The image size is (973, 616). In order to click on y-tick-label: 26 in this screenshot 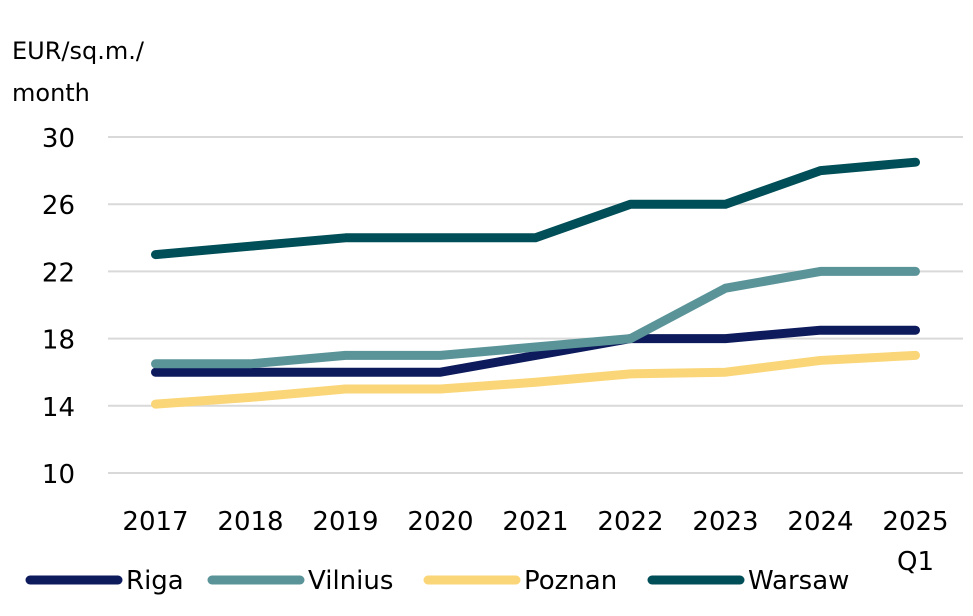, I will do `click(58, 206)`.